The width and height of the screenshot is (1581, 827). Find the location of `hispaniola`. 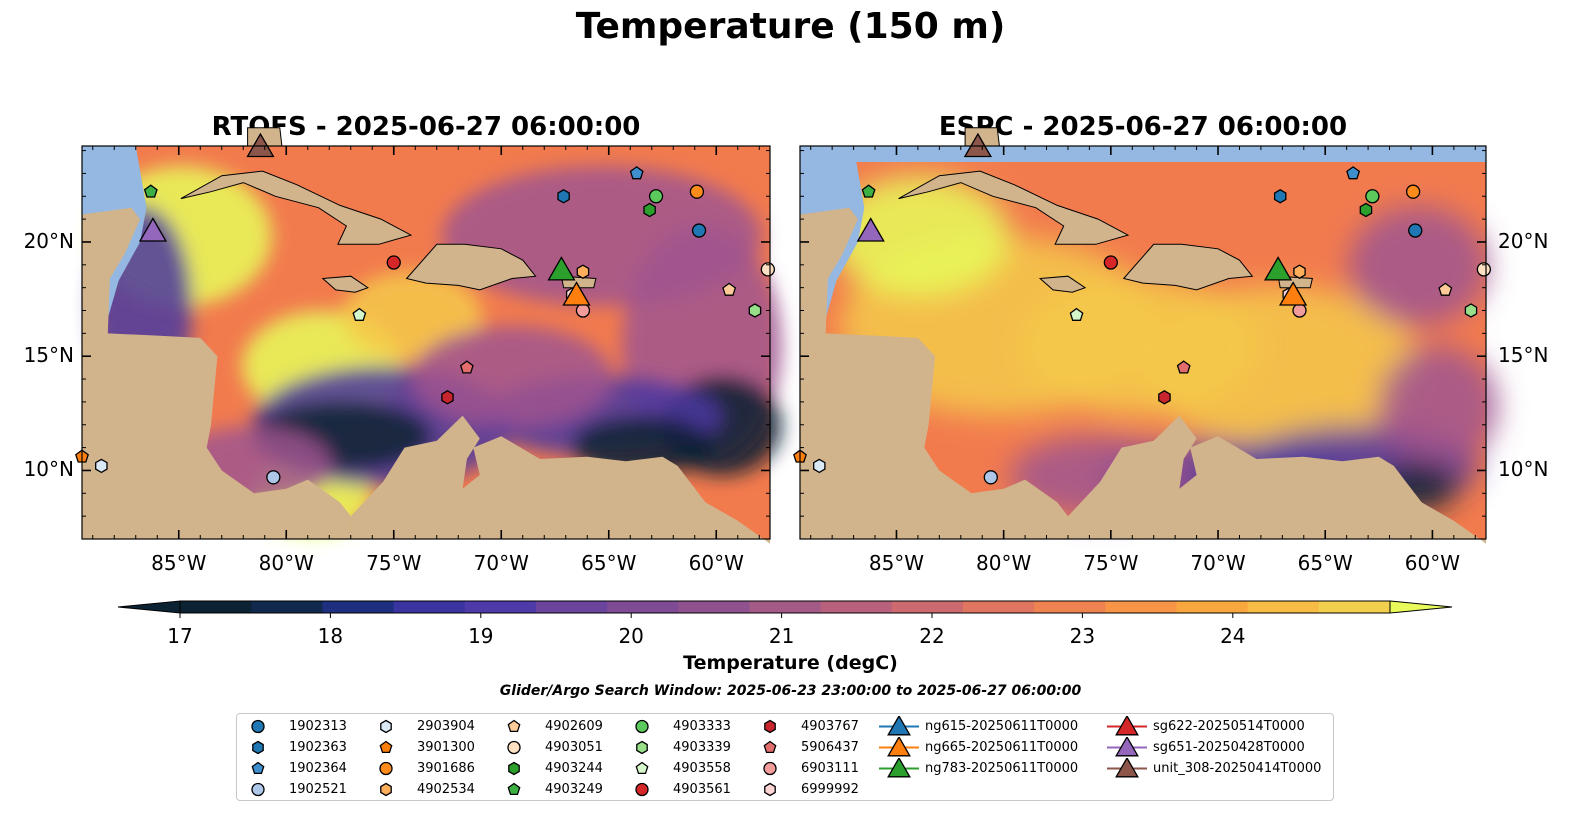

hispaniola is located at coordinates (471, 267).